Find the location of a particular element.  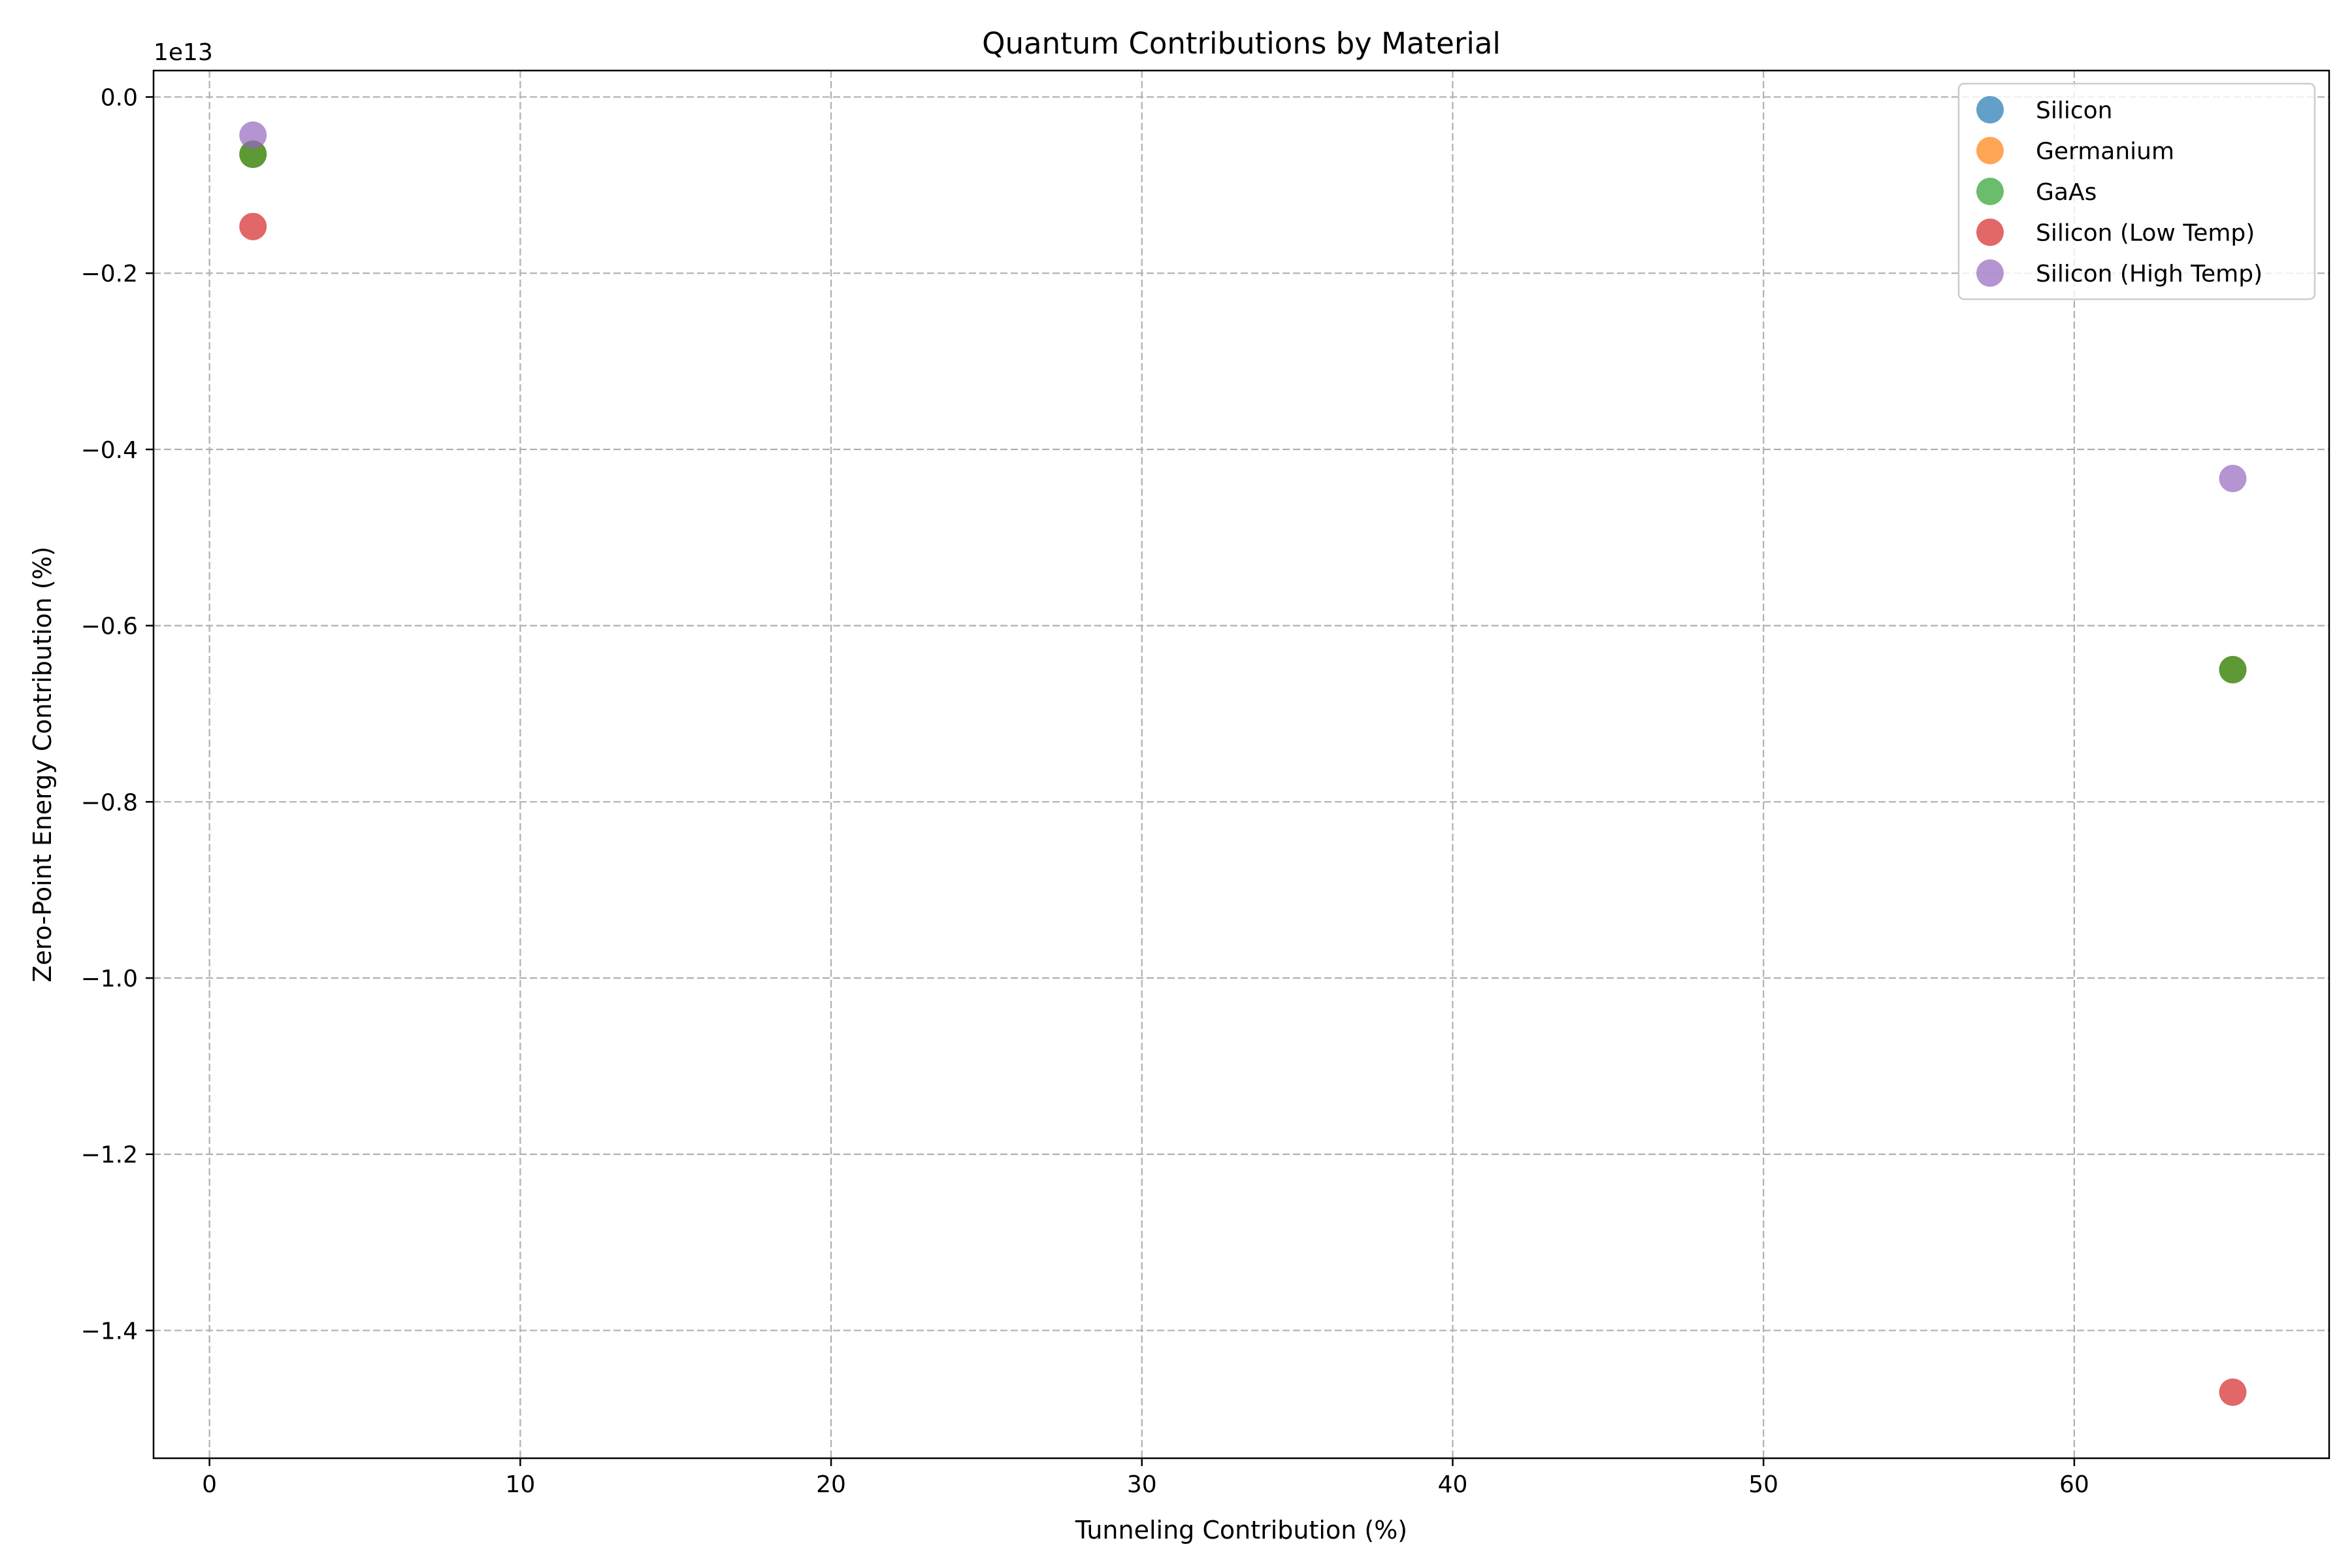

legend-label: Silicon is located at coordinates (2074, 110).